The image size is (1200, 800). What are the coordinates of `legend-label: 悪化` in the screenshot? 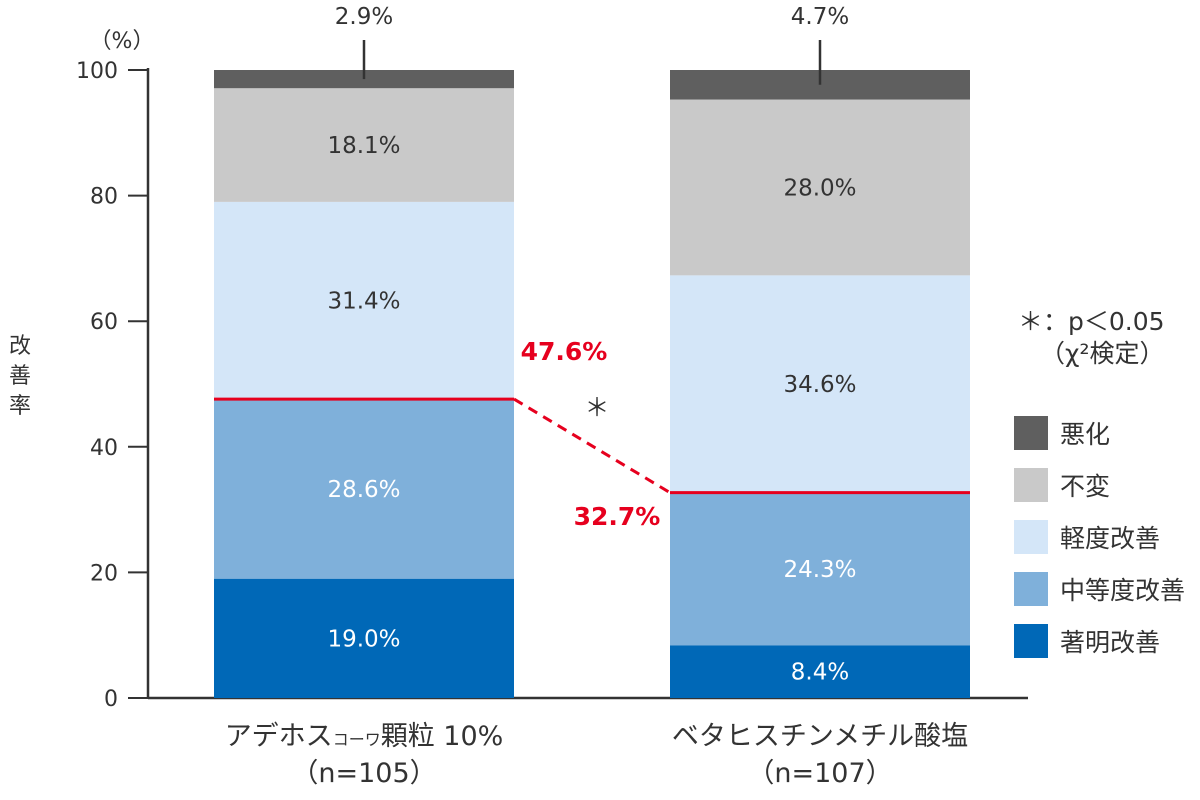 It's located at (1085, 434).